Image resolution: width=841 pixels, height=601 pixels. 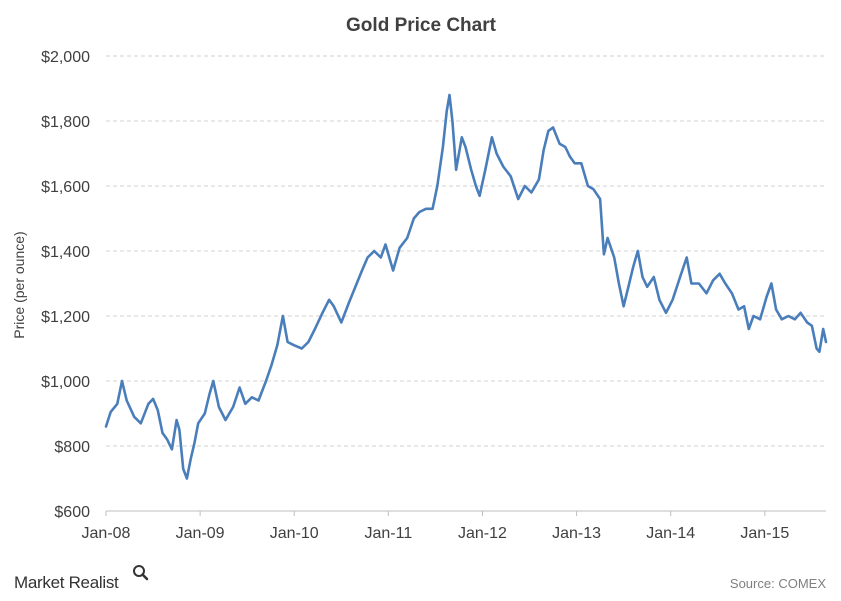 I want to click on x-tick-label: Jan-12, so click(x=482, y=533).